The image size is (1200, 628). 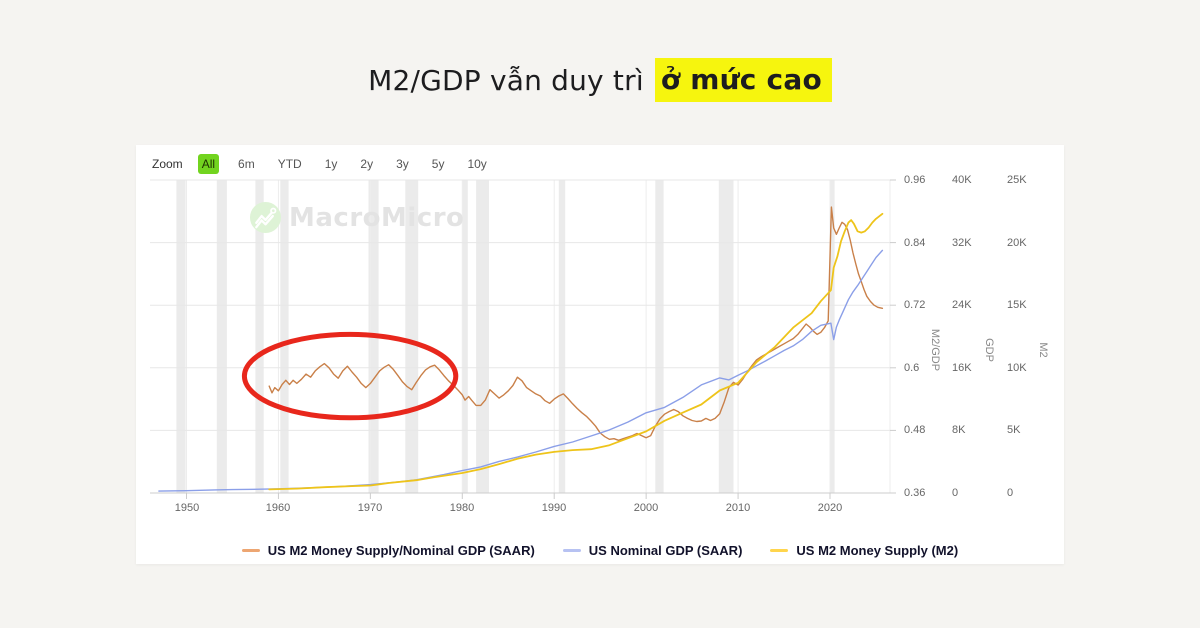 I want to click on zoom-label: Zoom, so click(x=167, y=164).